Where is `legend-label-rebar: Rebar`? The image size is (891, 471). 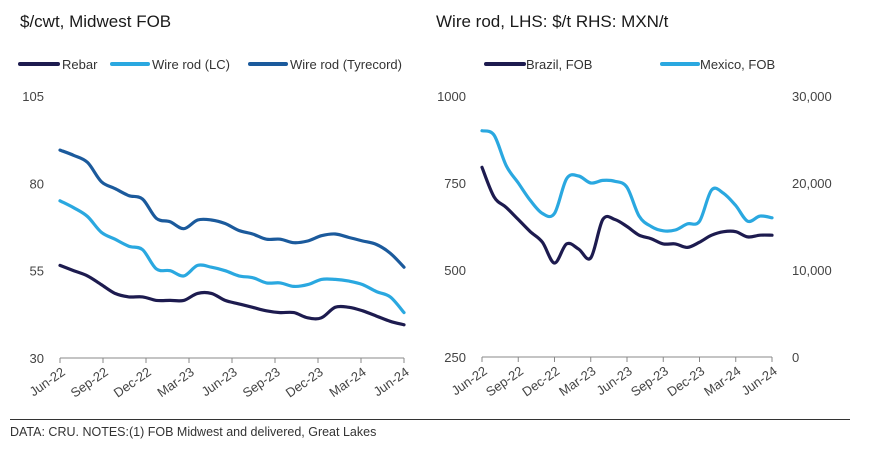
legend-label-rebar: Rebar is located at coordinates (80, 64).